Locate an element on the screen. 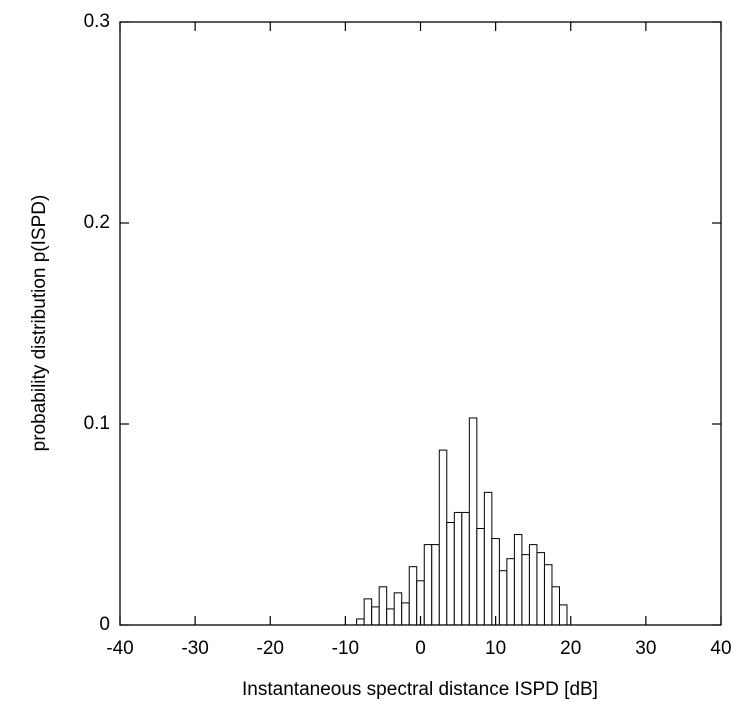  y-tick-label: 0.2 is located at coordinates (97, 222).